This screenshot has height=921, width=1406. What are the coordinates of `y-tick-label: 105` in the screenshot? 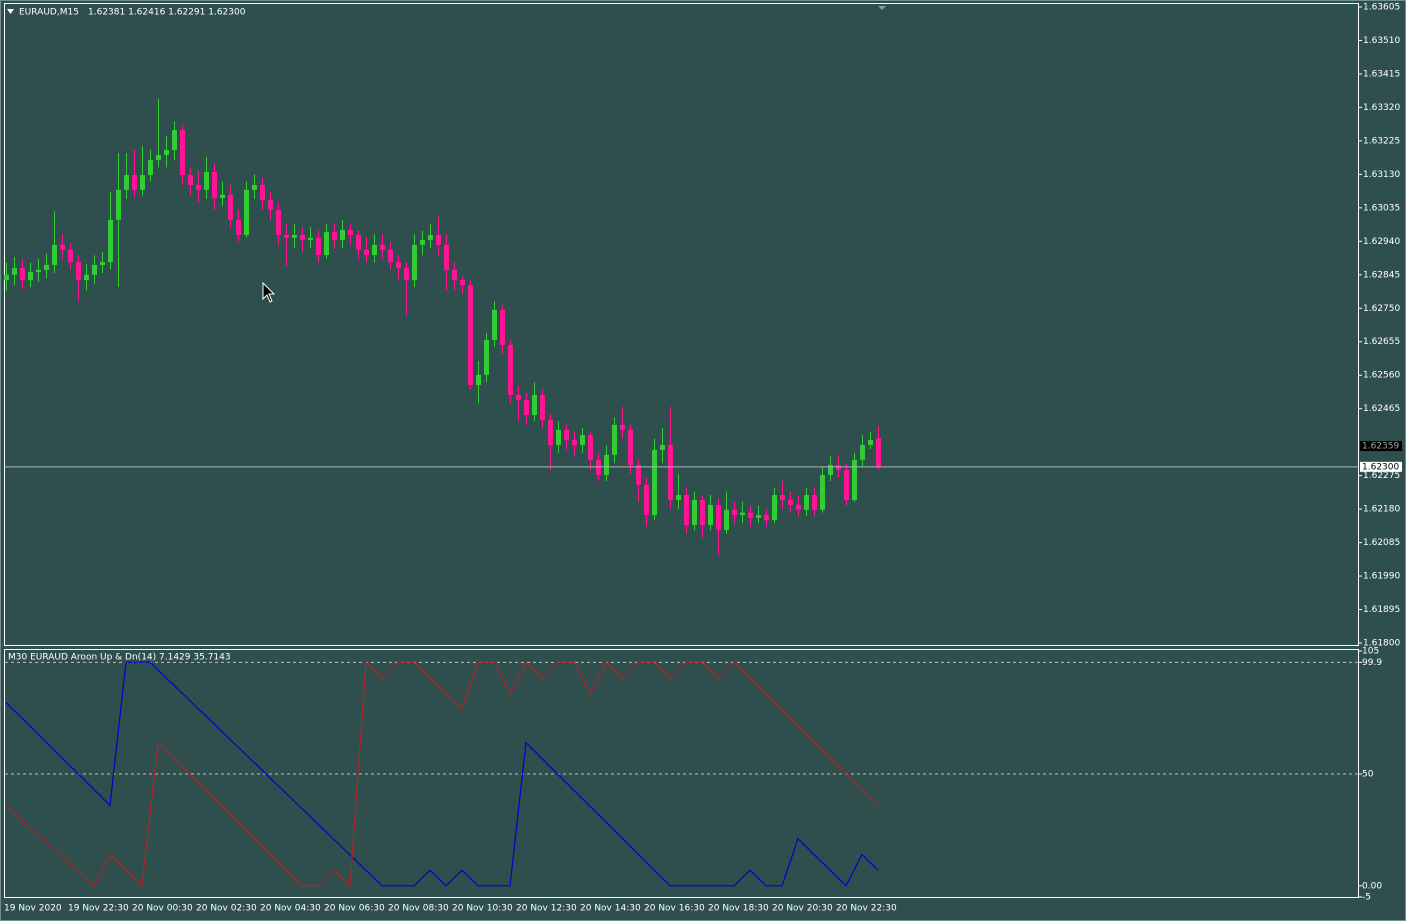 It's located at (1370, 652).